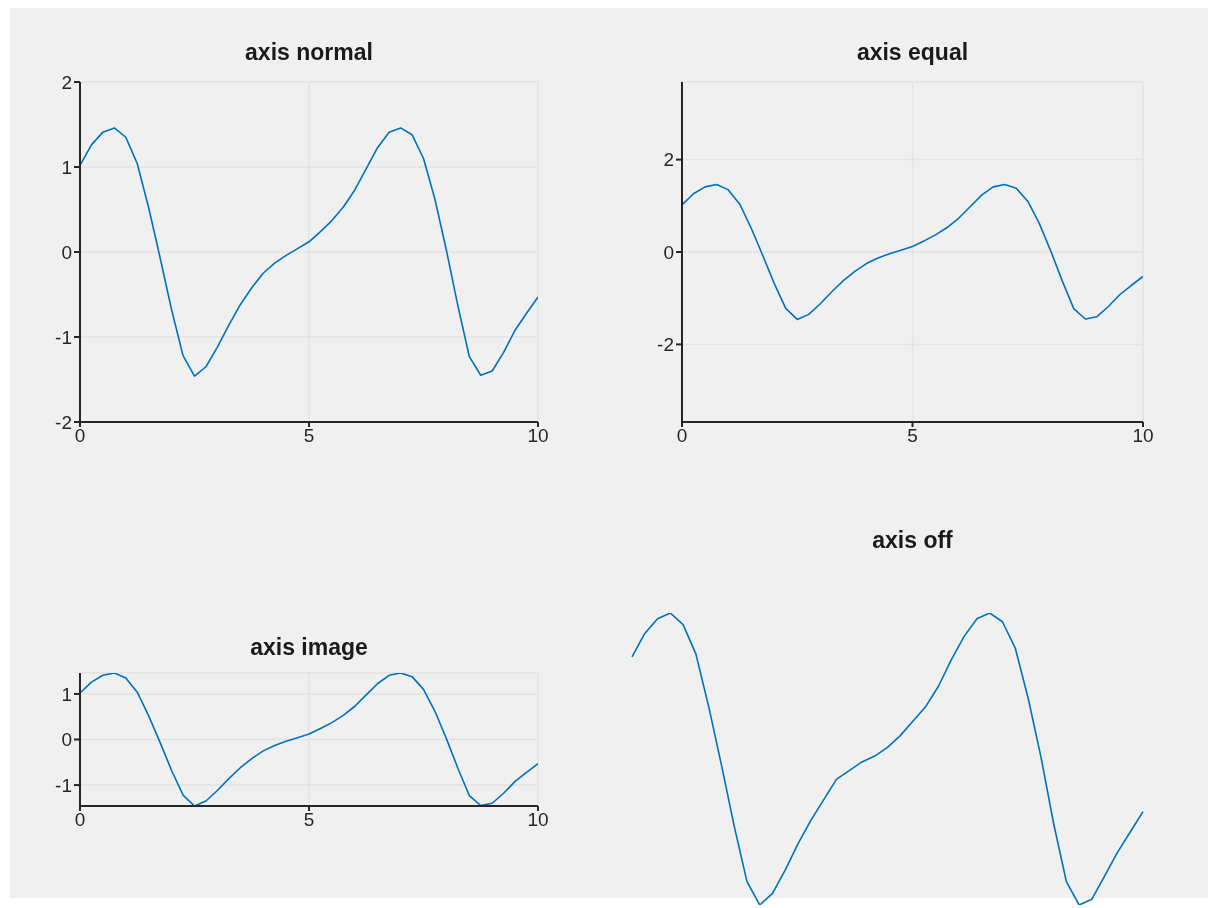  I want to click on chart-title: axis equal, so click(912, 52).